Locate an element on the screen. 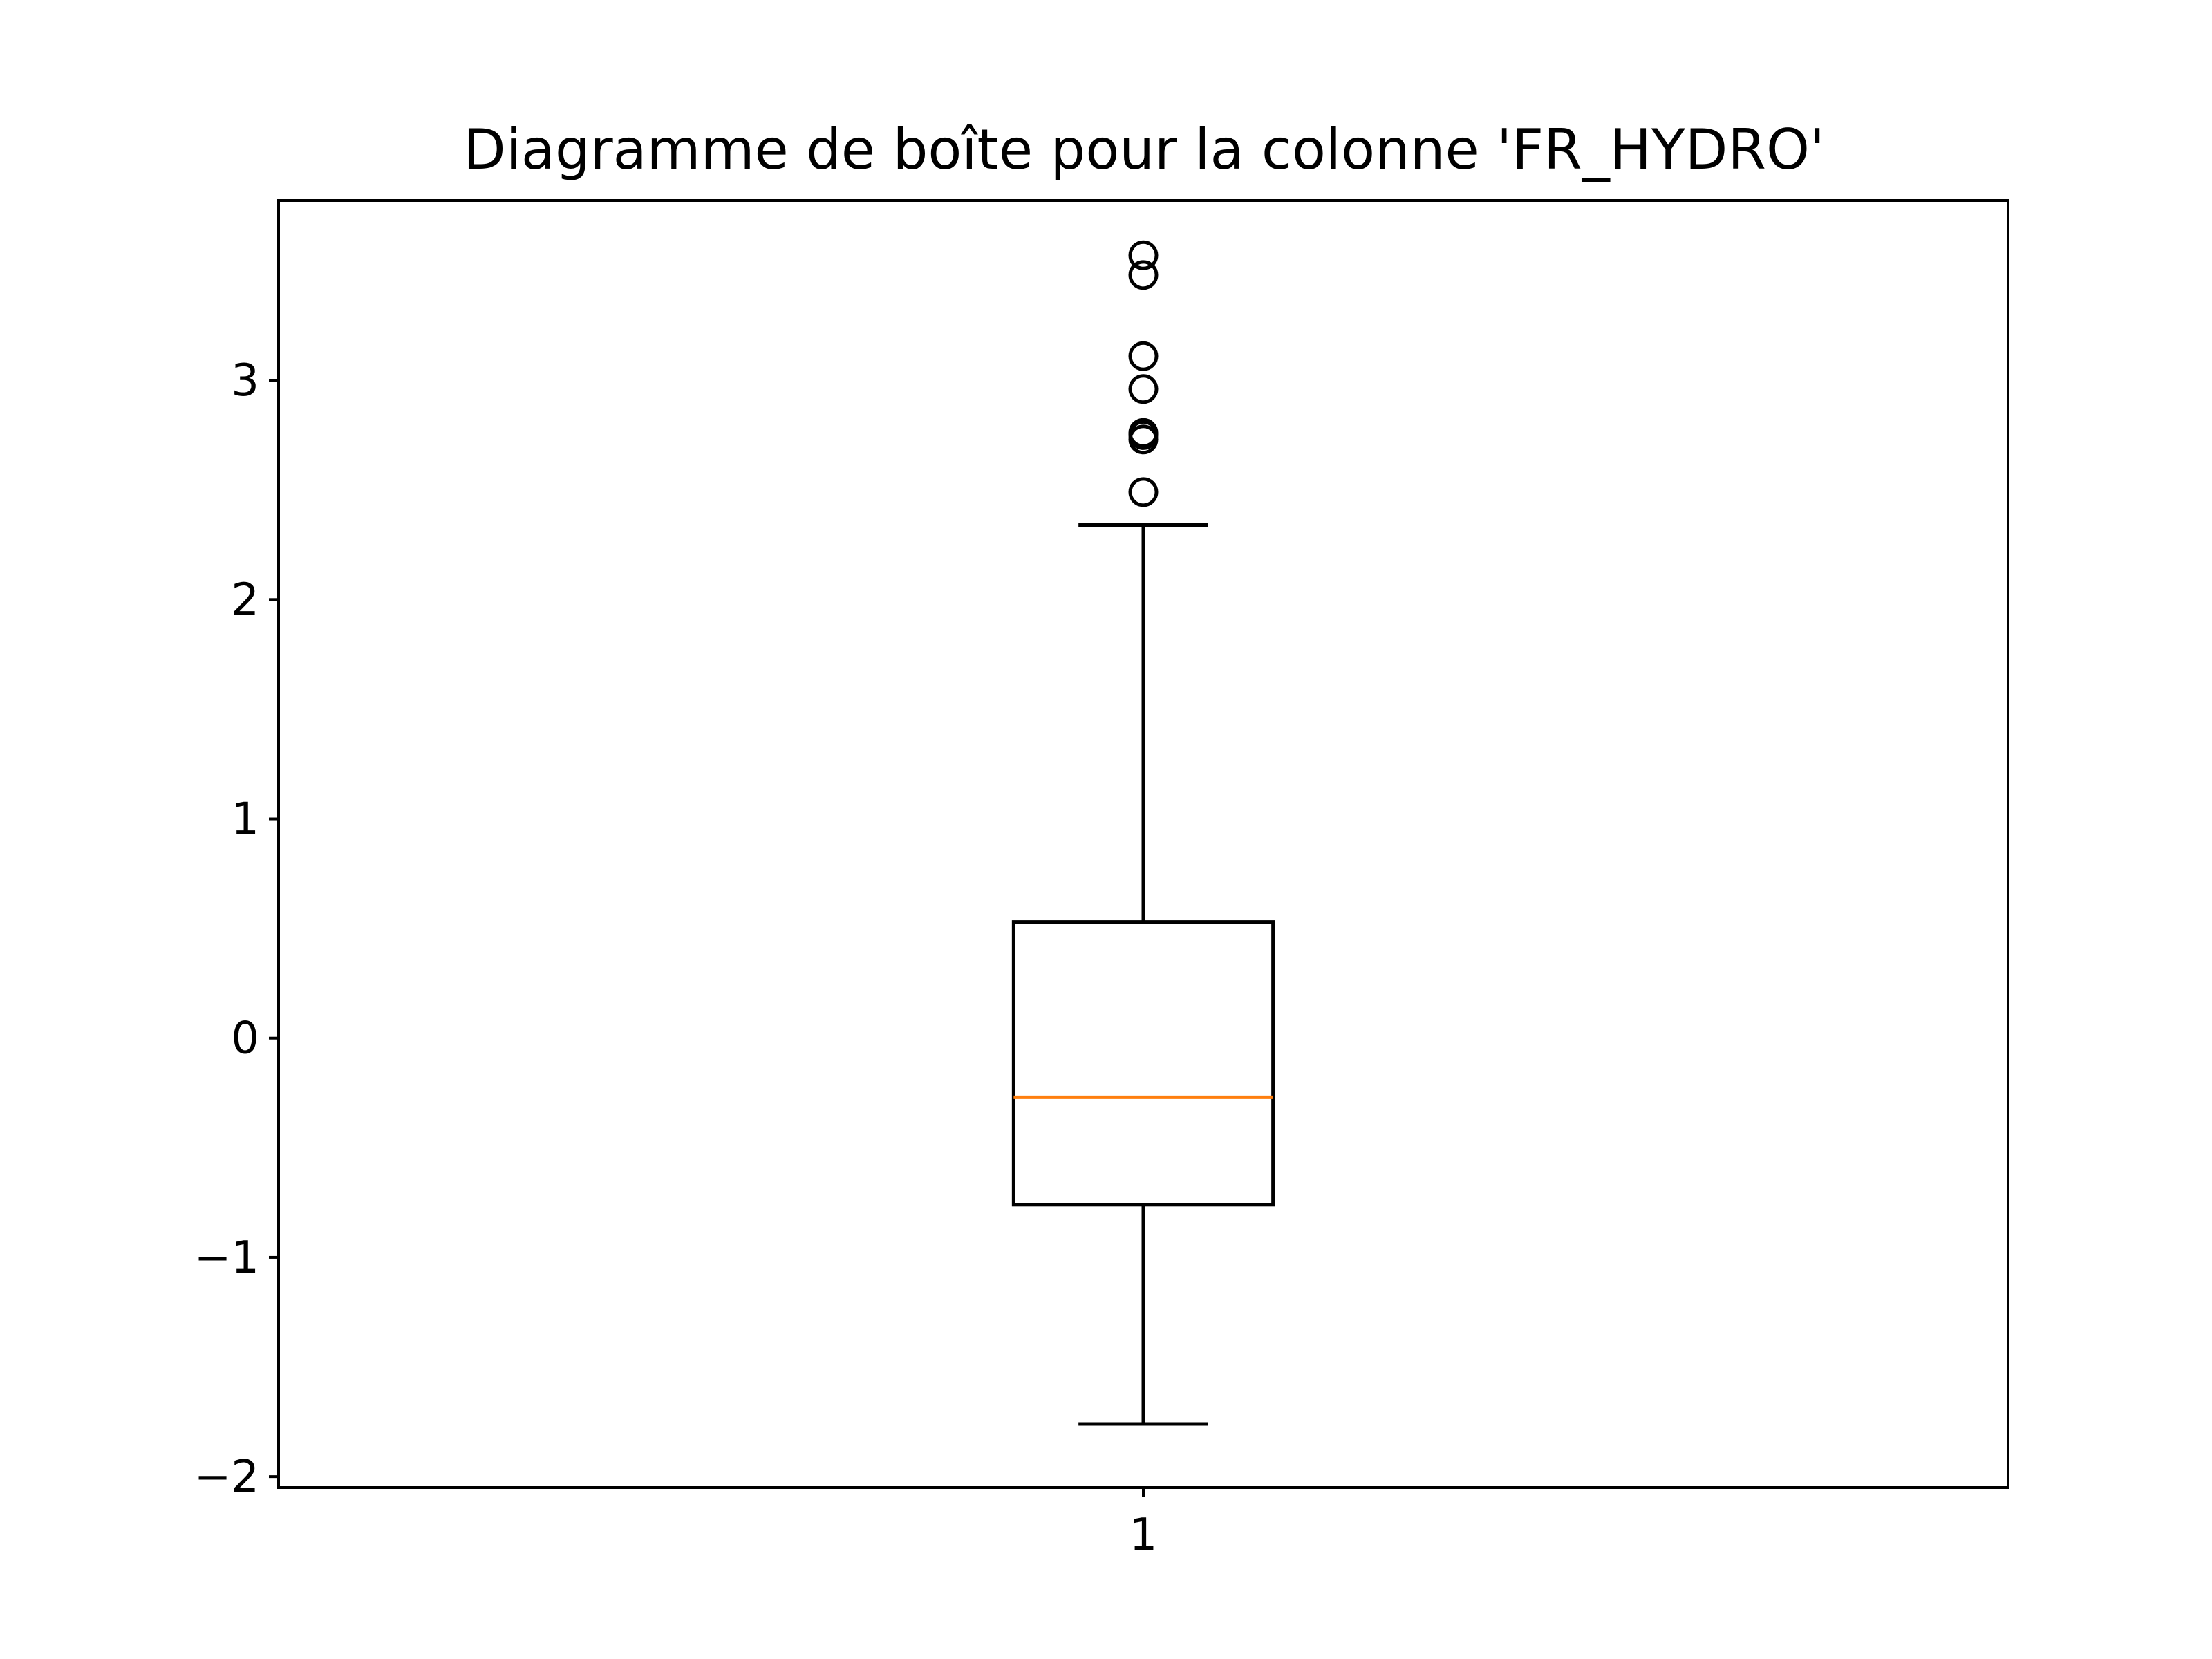 This screenshot has width=2212, height=1659. iqr-box is located at coordinates (1143, 1063).